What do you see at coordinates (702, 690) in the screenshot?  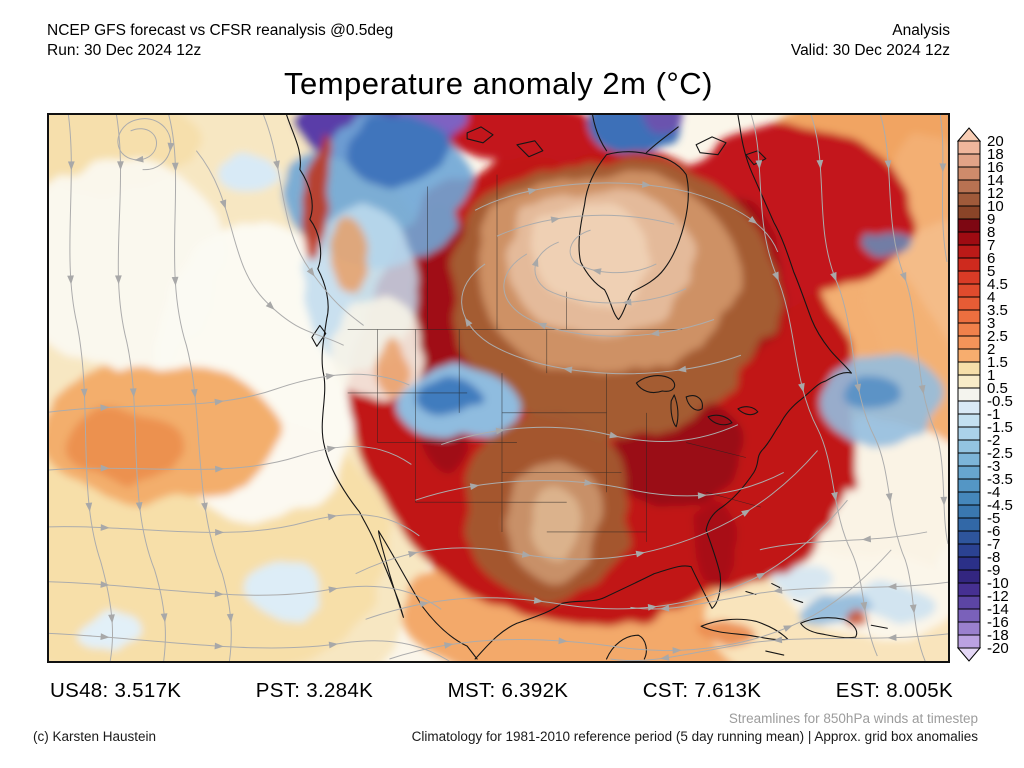 I see `stat-cst: CST: 7.613K` at bounding box center [702, 690].